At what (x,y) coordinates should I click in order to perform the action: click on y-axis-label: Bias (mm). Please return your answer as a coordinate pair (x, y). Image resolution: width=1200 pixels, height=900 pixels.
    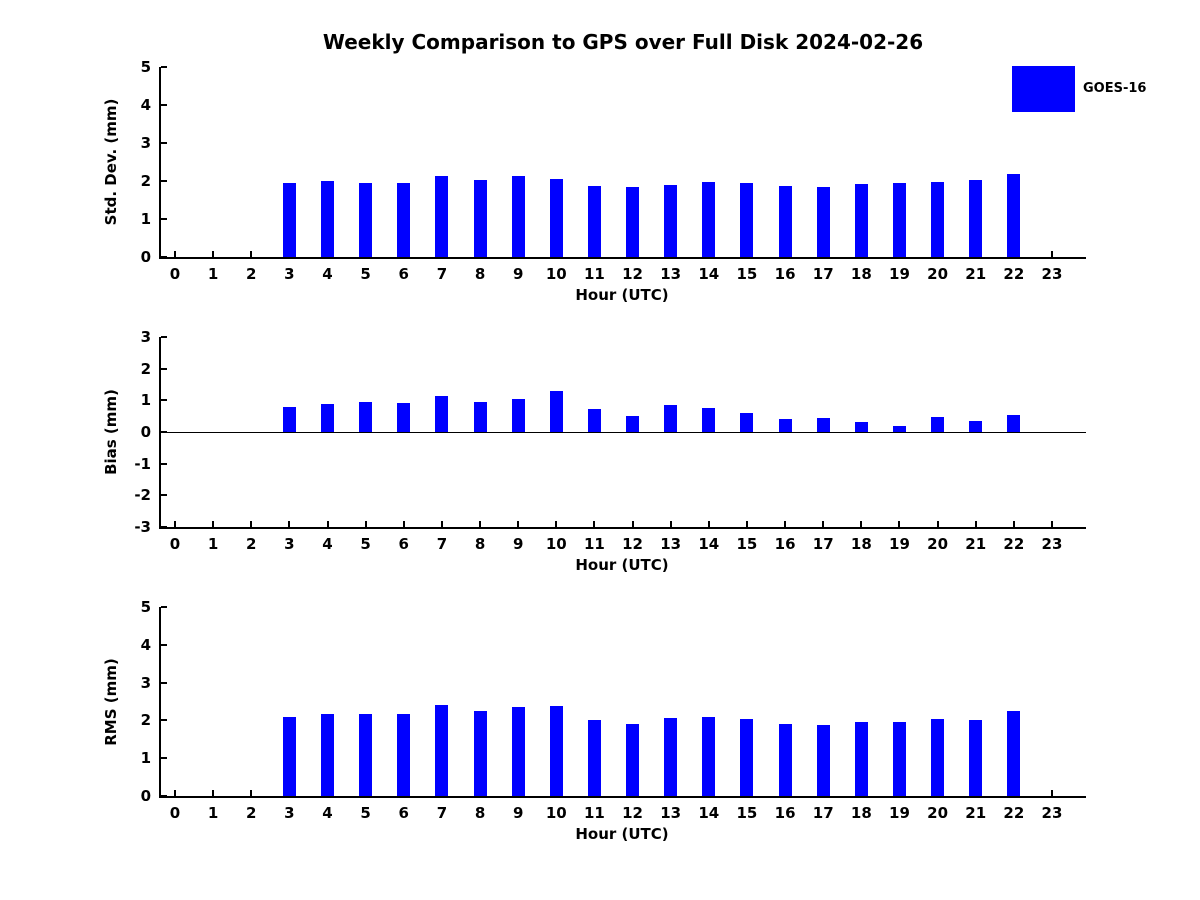
    Looking at the image, I should click on (111, 432).